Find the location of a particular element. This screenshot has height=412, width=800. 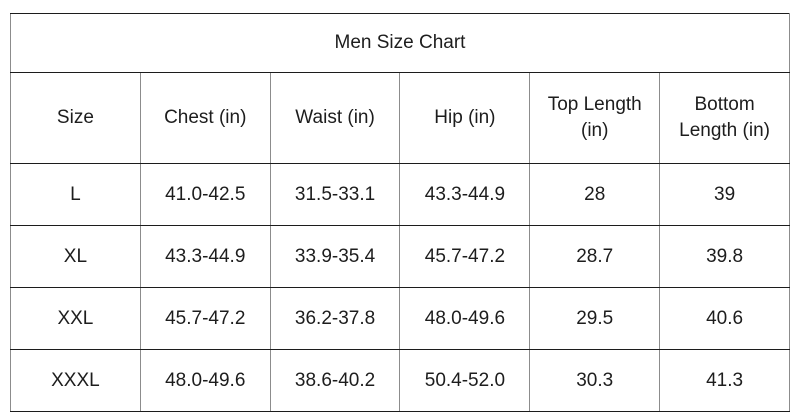

table-cell: 38.6-40.2 is located at coordinates (335, 380).